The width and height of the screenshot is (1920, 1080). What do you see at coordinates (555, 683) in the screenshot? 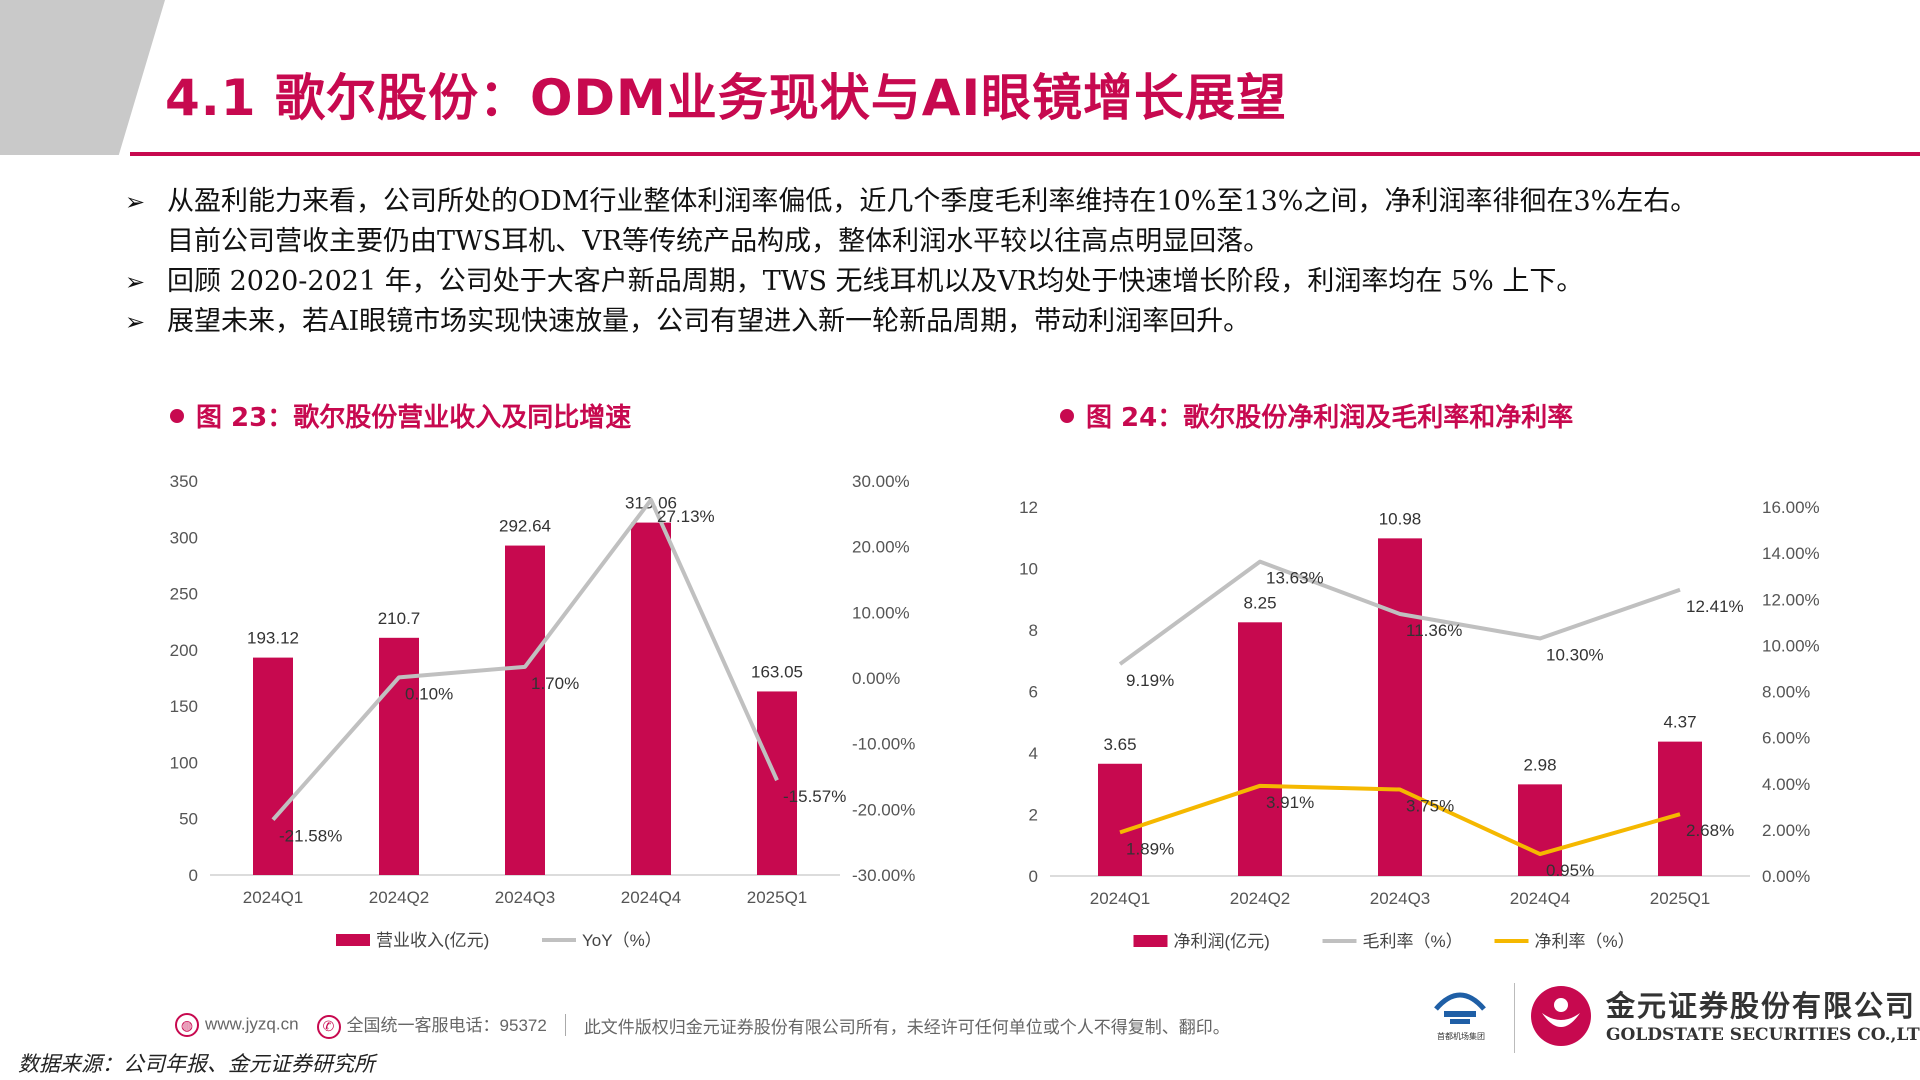
I see `line-value-label: 1.70%` at bounding box center [555, 683].